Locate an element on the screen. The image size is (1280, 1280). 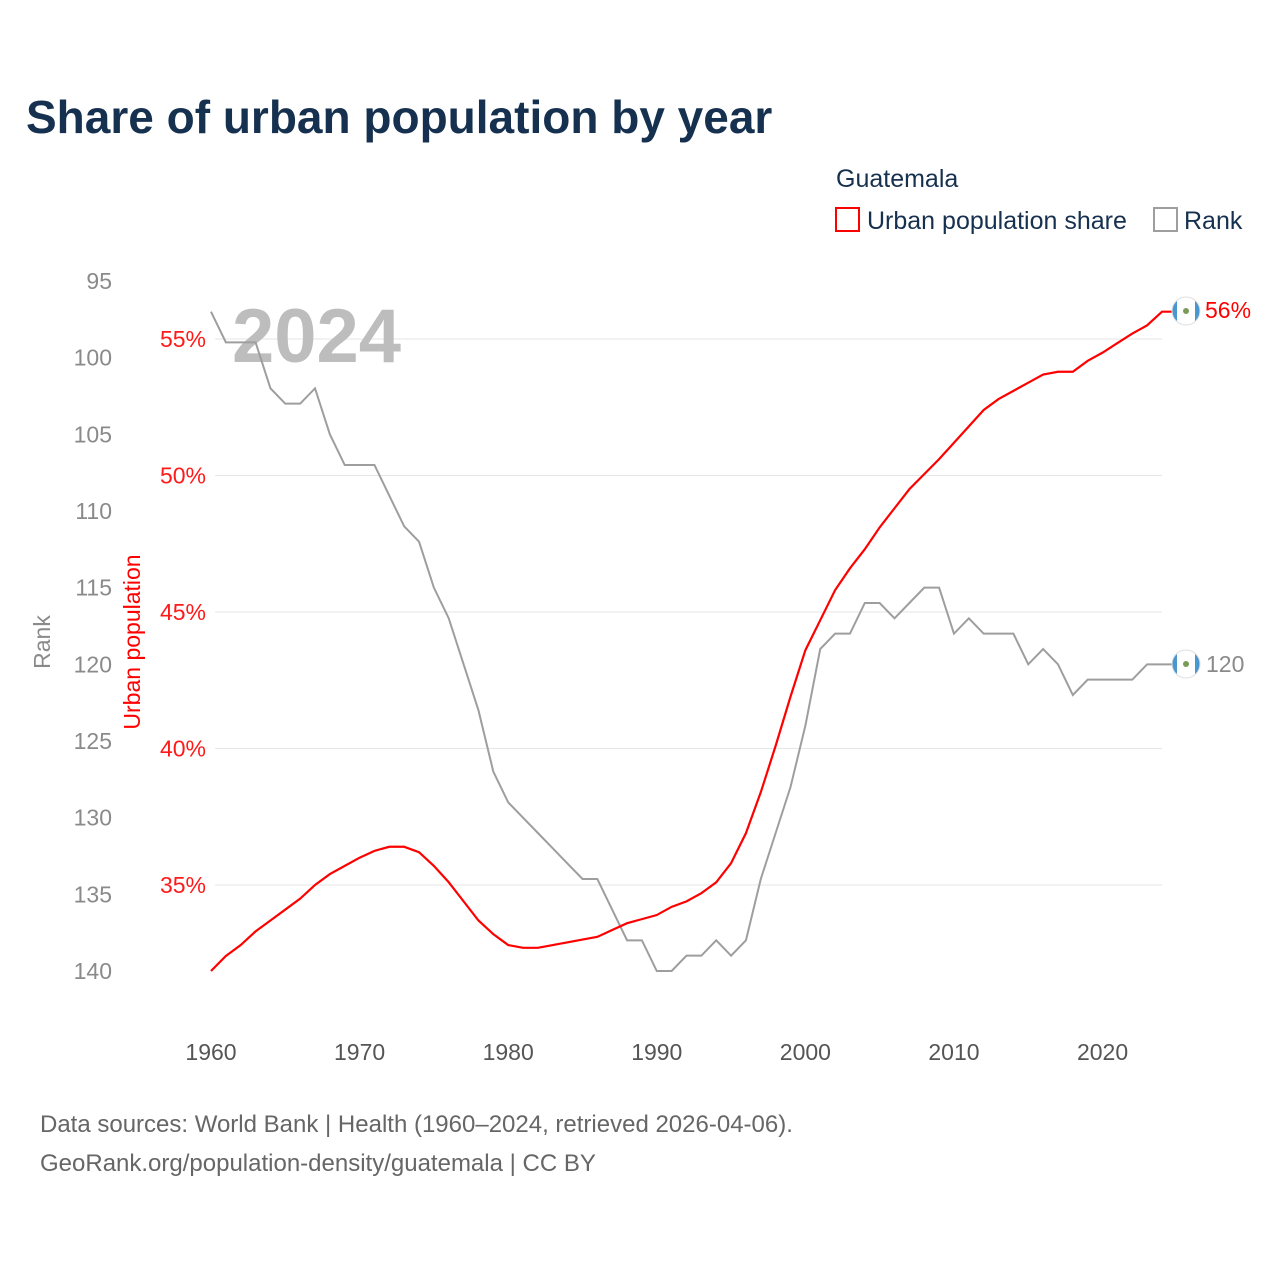
urban-axis-label: Urban population is located at coordinates (132, 641).